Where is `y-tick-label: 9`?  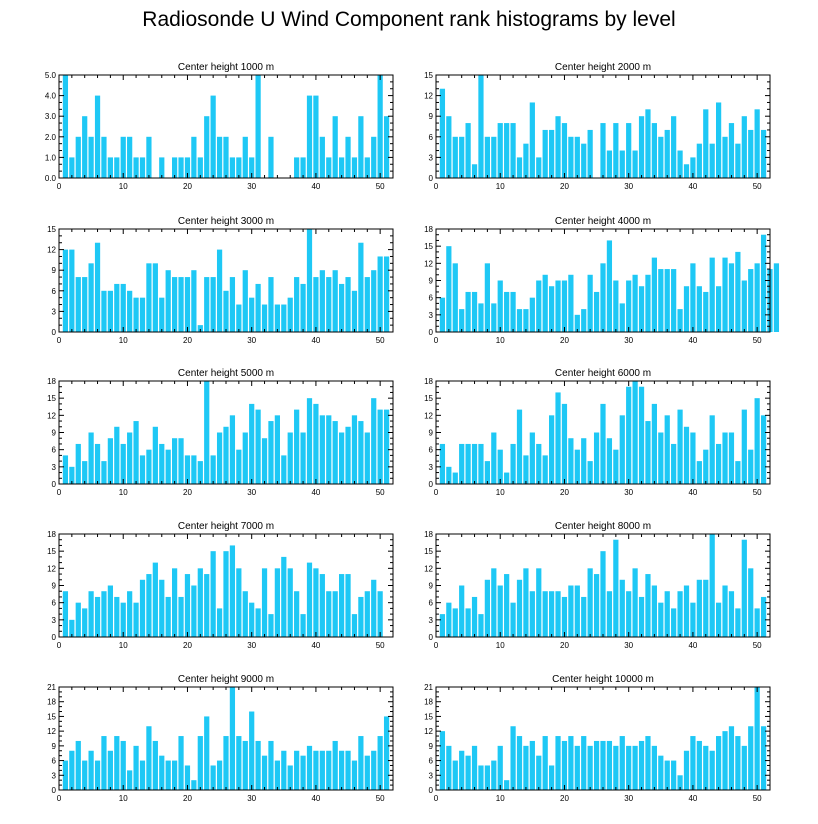
y-tick-label: 9 is located at coordinates (54, 746).